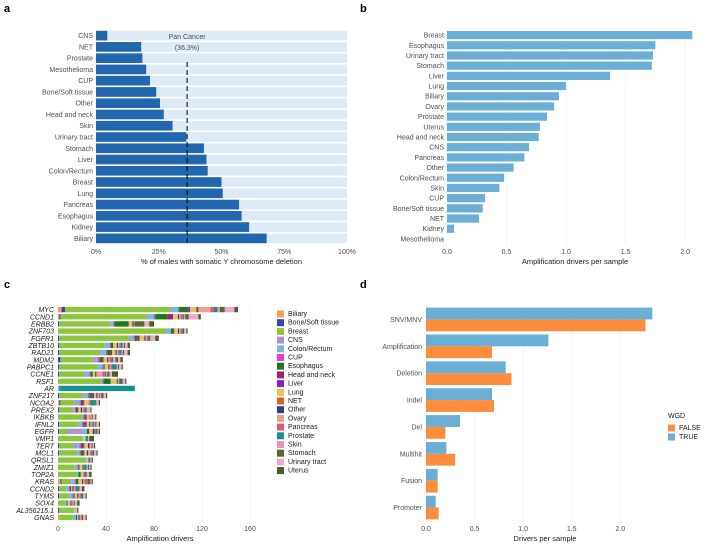 The height and width of the screenshot is (545, 708). Describe the element at coordinates (93, 403) in the screenshot. I see `segment-ncoa2-prostate` at that location.